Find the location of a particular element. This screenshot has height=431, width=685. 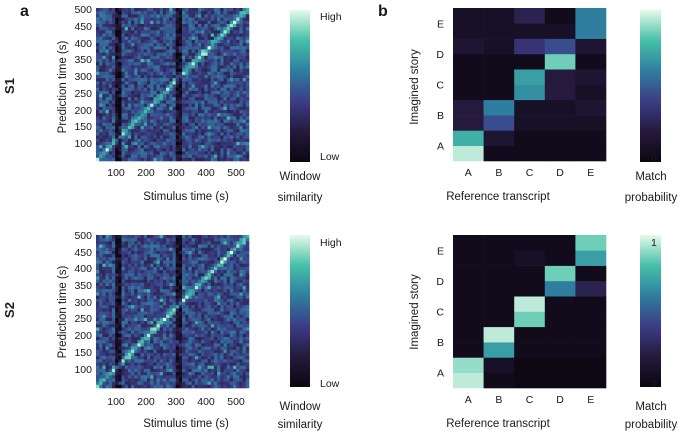

x-axis-label: Reference transcript is located at coordinates (498, 197).